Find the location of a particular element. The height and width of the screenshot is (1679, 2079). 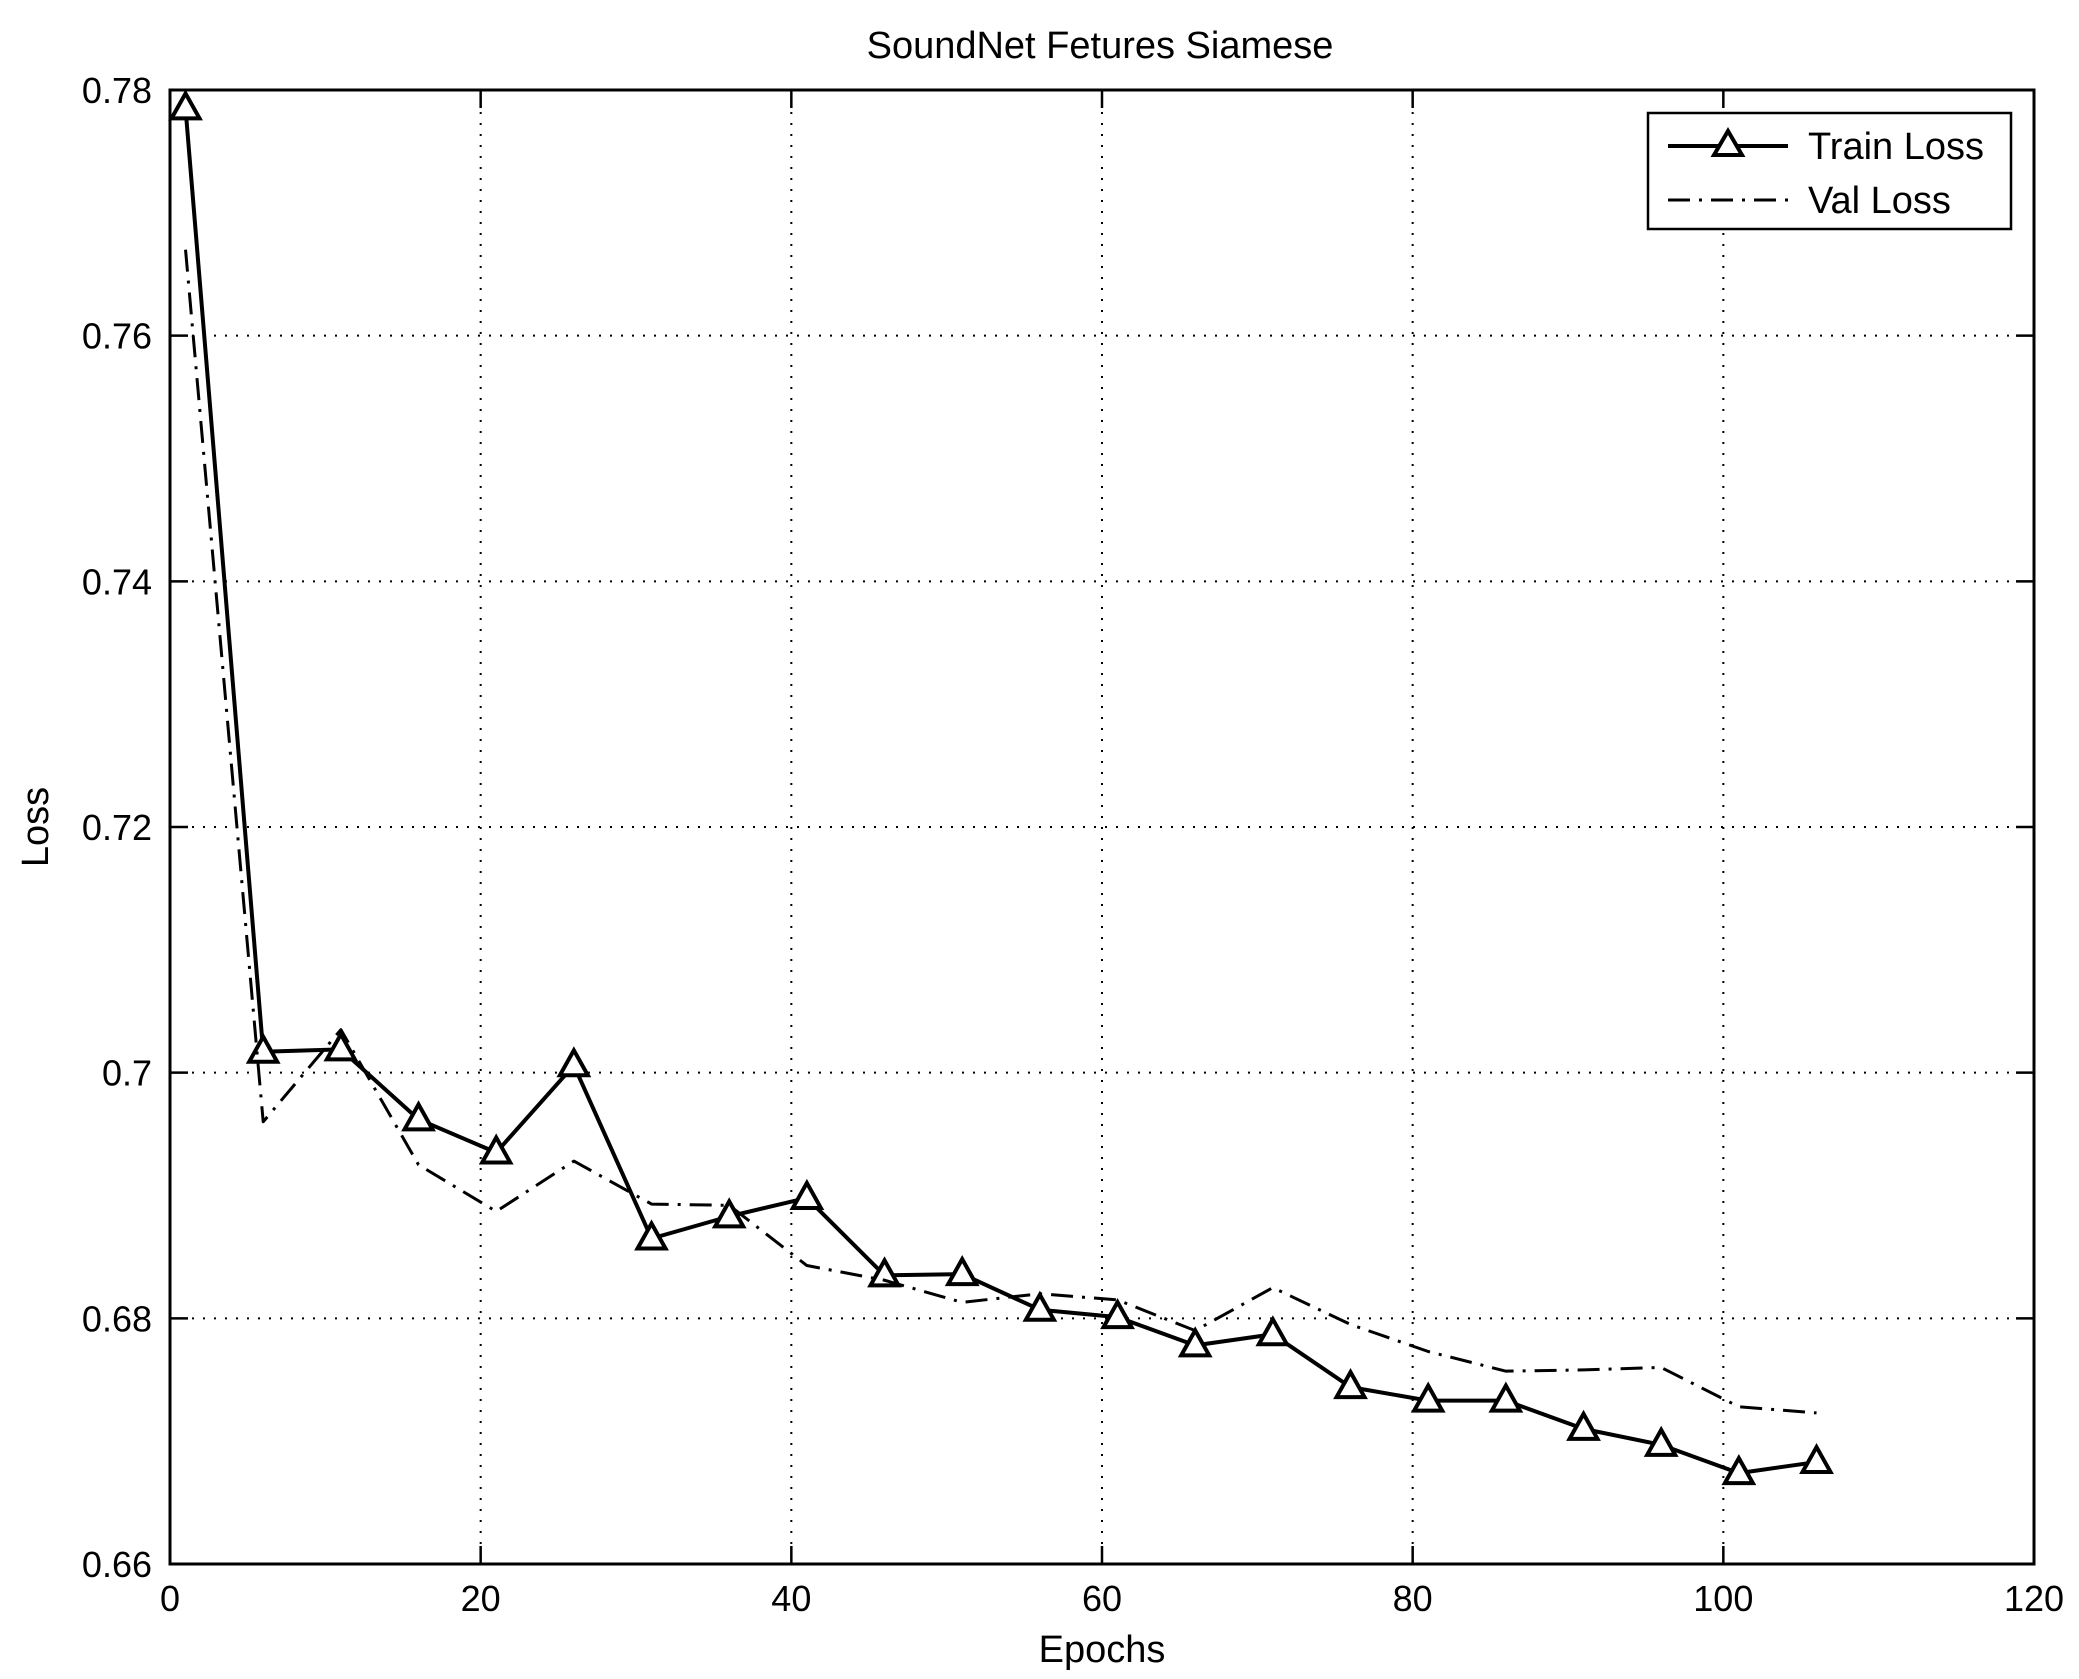

x-axis-label: Epochs is located at coordinates (1102, 1650).